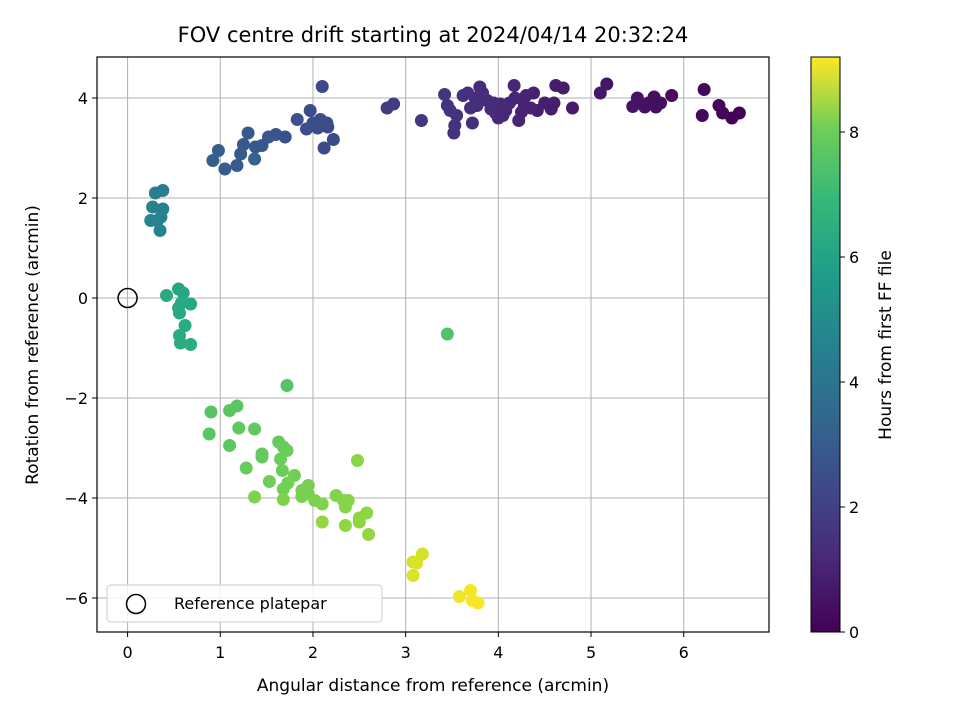  Describe the element at coordinates (854, 632) in the screenshot. I see `colorbar-tick-label: 0` at that location.